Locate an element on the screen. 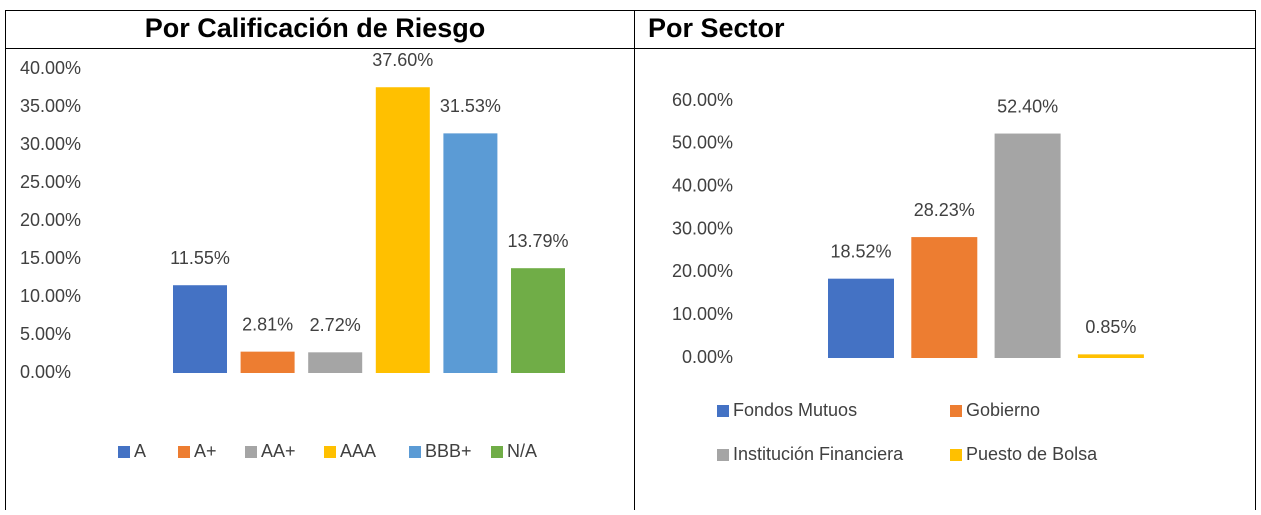 Image resolution: width=1261 pixels, height=515 pixels. legend-label: N/A is located at coordinates (522, 451).